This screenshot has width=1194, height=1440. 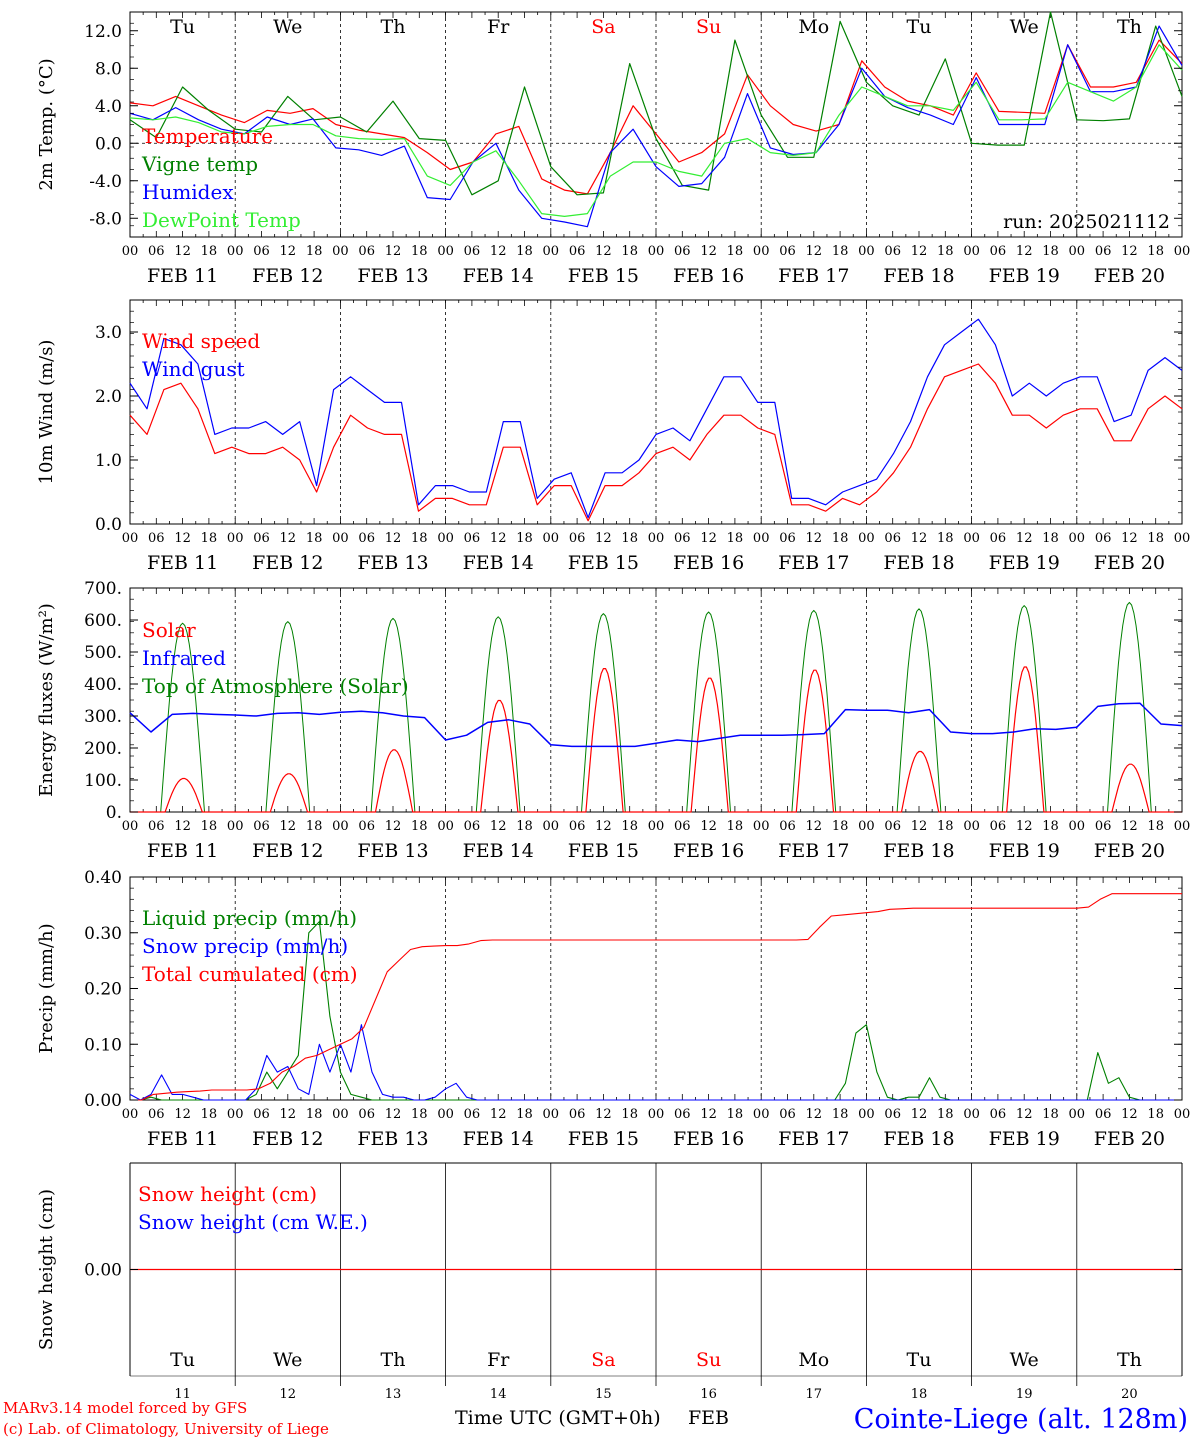 I want to click on y-tick-label: 500., so click(x=103, y=653).